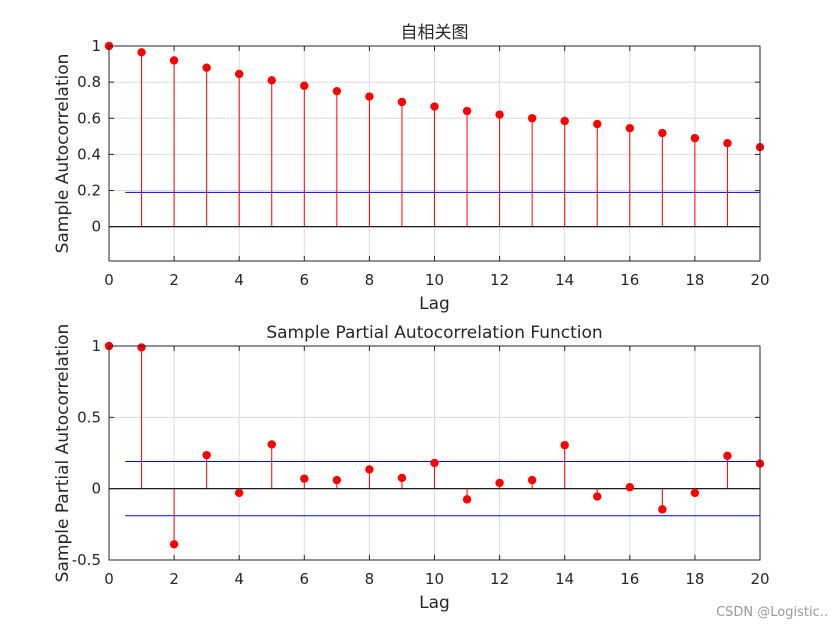 Image resolution: width=840 pixels, height=630 pixels. I want to click on y-axis-label: Sample Autocorrelation, so click(63, 154).